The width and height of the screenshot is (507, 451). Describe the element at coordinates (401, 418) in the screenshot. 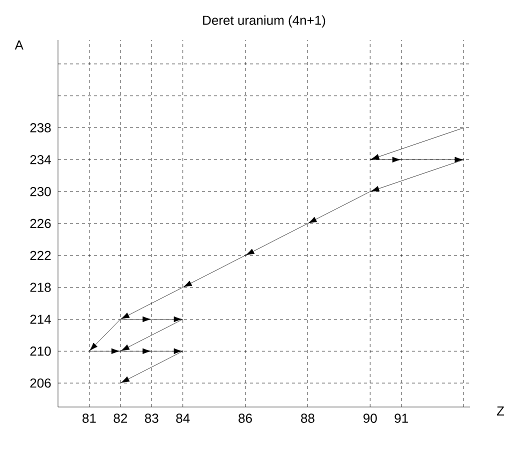

I see `x-tick-label: 91` at that location.